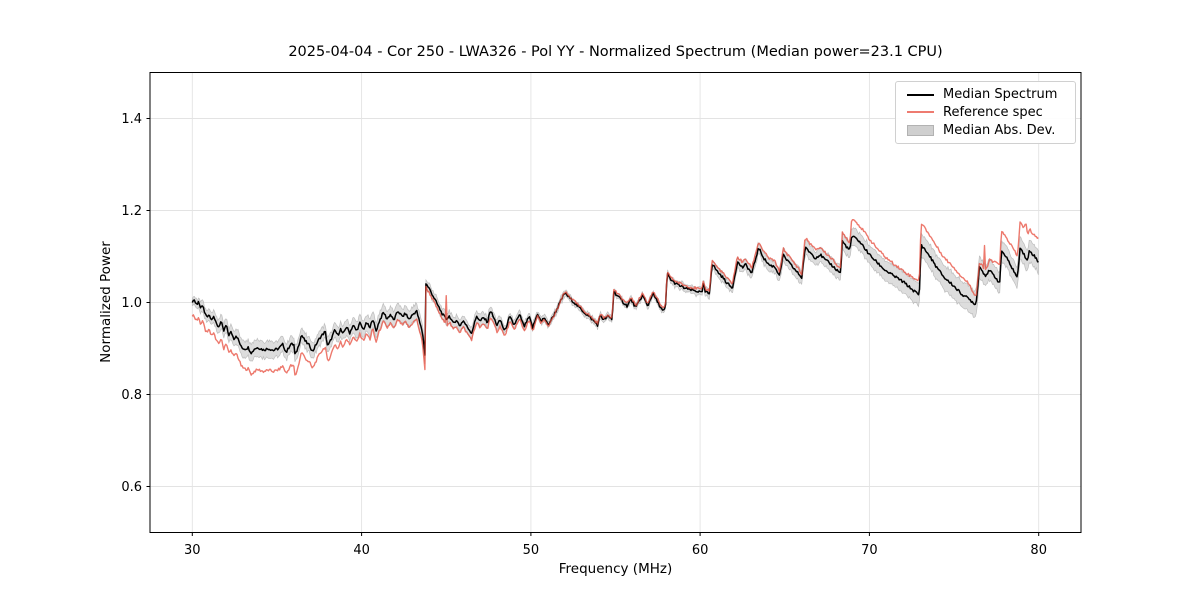 The image size is (1200, 600). Describe the element at coordinates (192, 550) in the screenshot. I see `svg-text: 30` at that location.